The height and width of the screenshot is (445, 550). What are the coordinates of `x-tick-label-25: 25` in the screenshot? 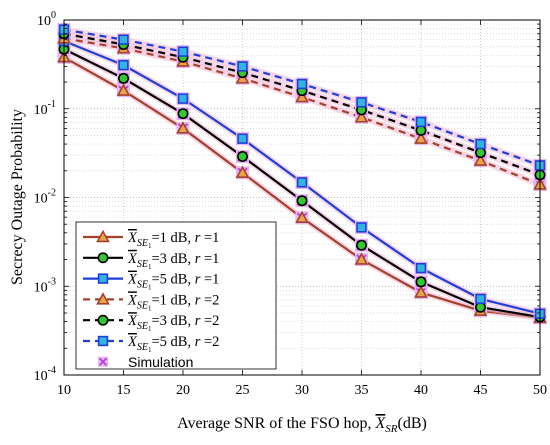 It's located at (243, 390).